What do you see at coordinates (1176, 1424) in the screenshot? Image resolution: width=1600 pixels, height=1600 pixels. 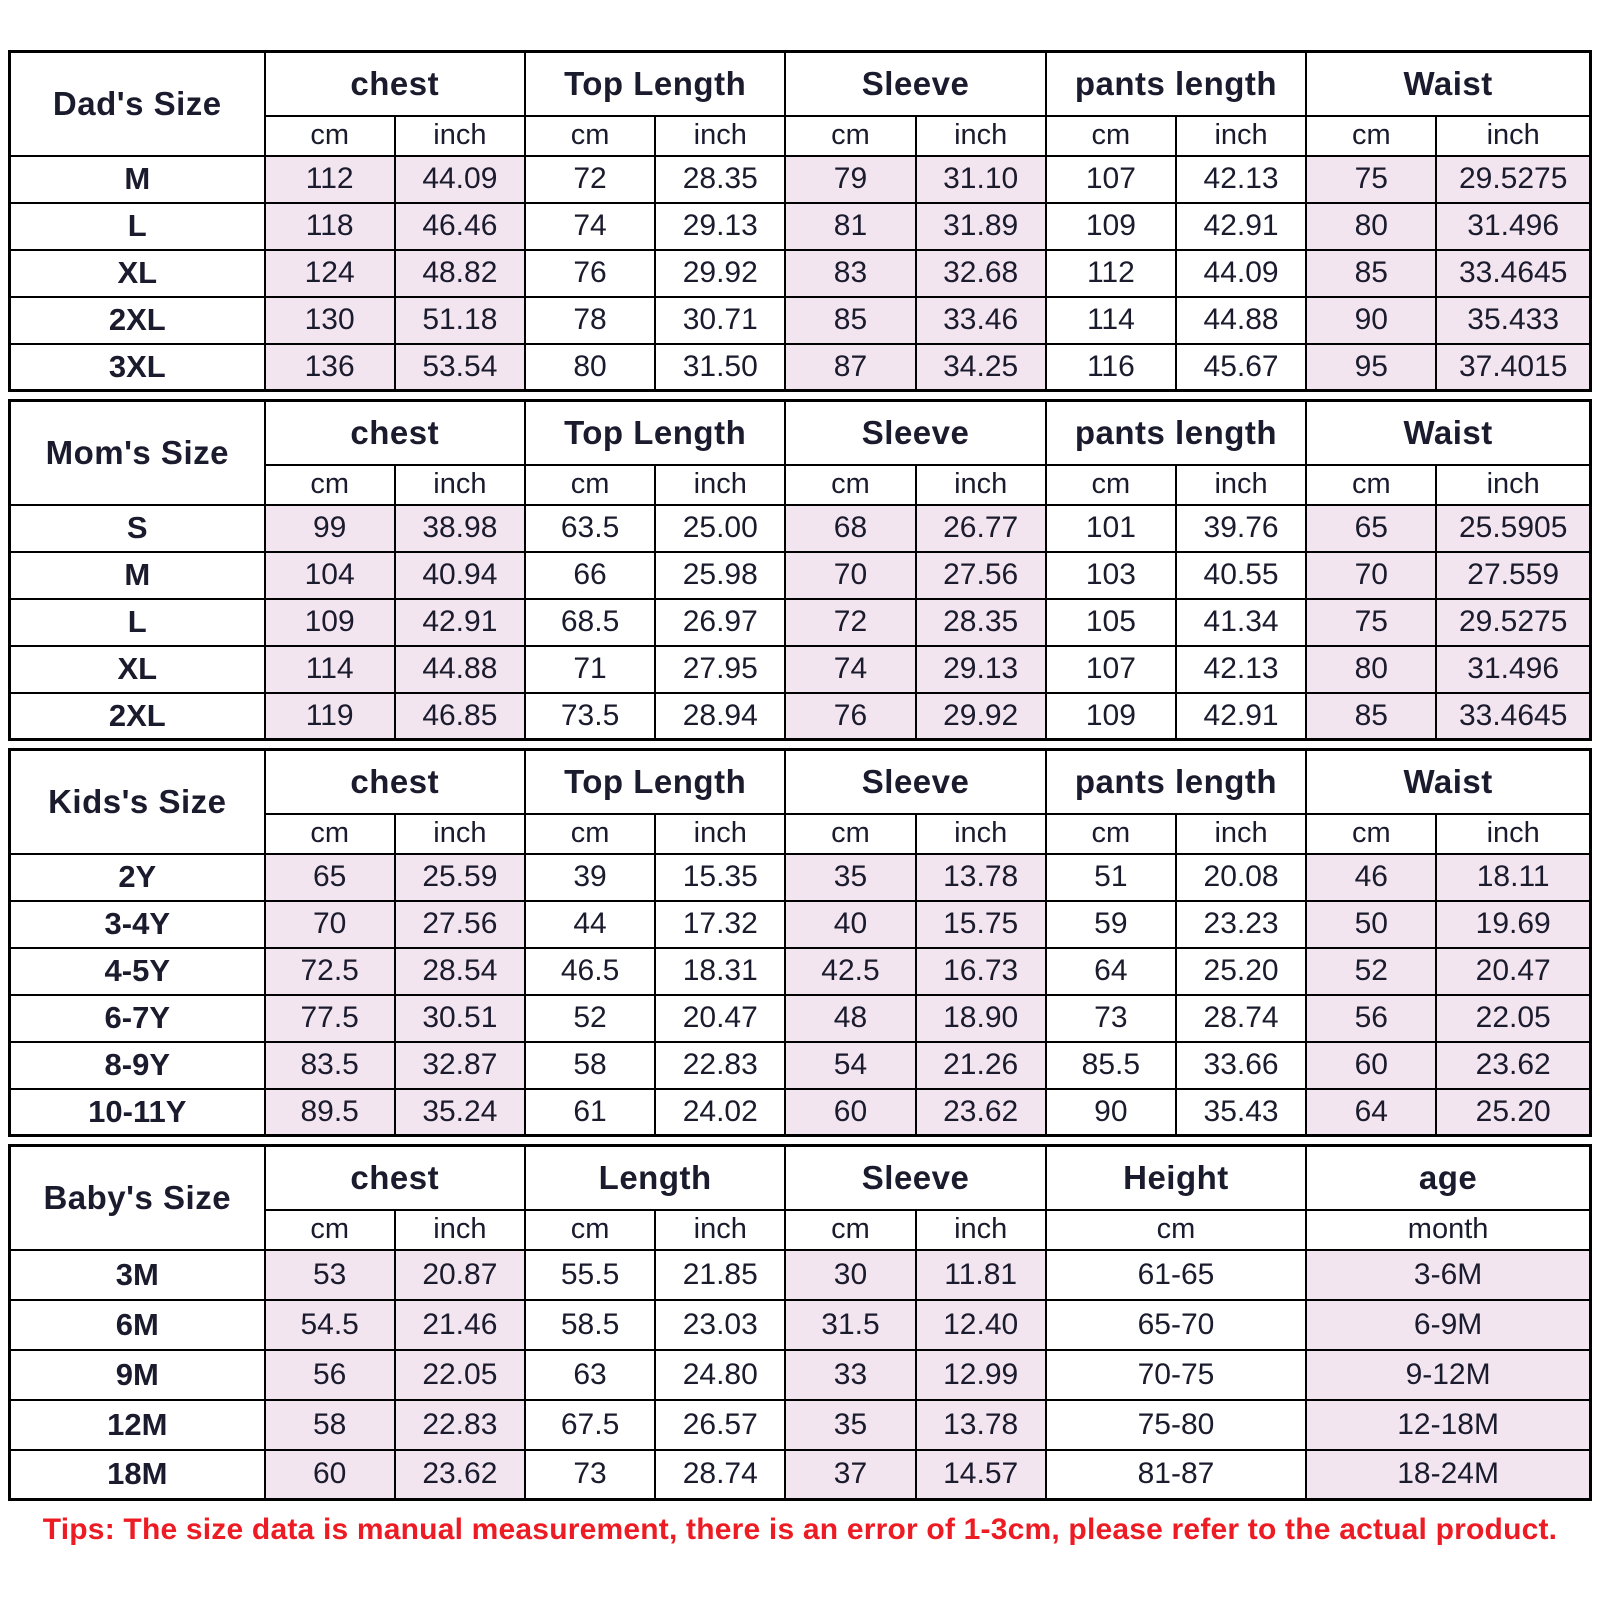 I see `cell-height: 75-80` at bounding box center [1176, 1424].